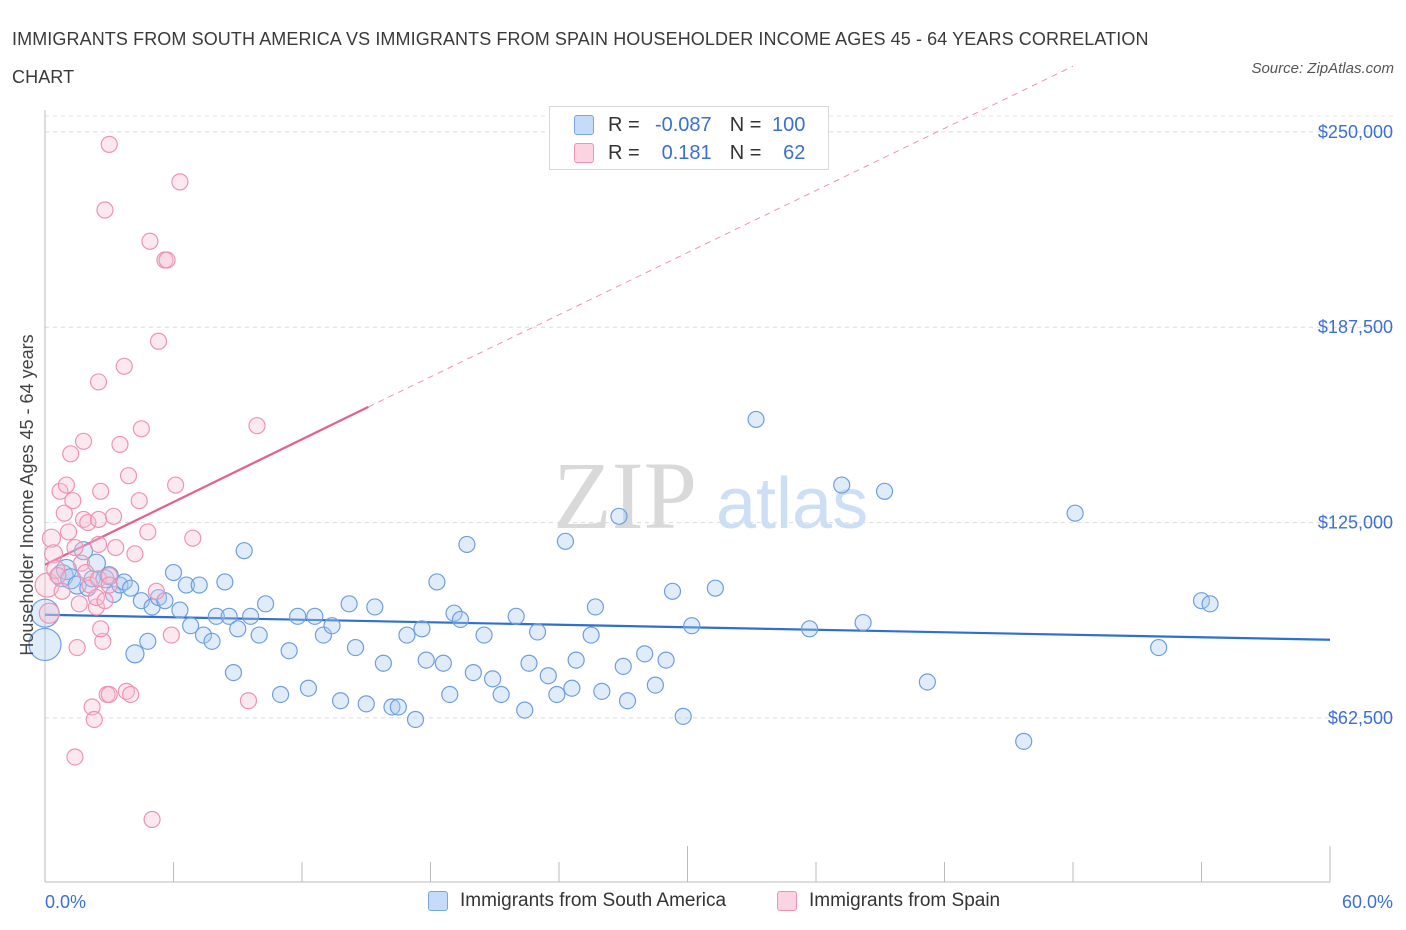 The image size is (1406, 930). Describe the element at coordinates (1367, 902) in the screenshot. I see `x-tick-label-max: 60.0%` at that location.